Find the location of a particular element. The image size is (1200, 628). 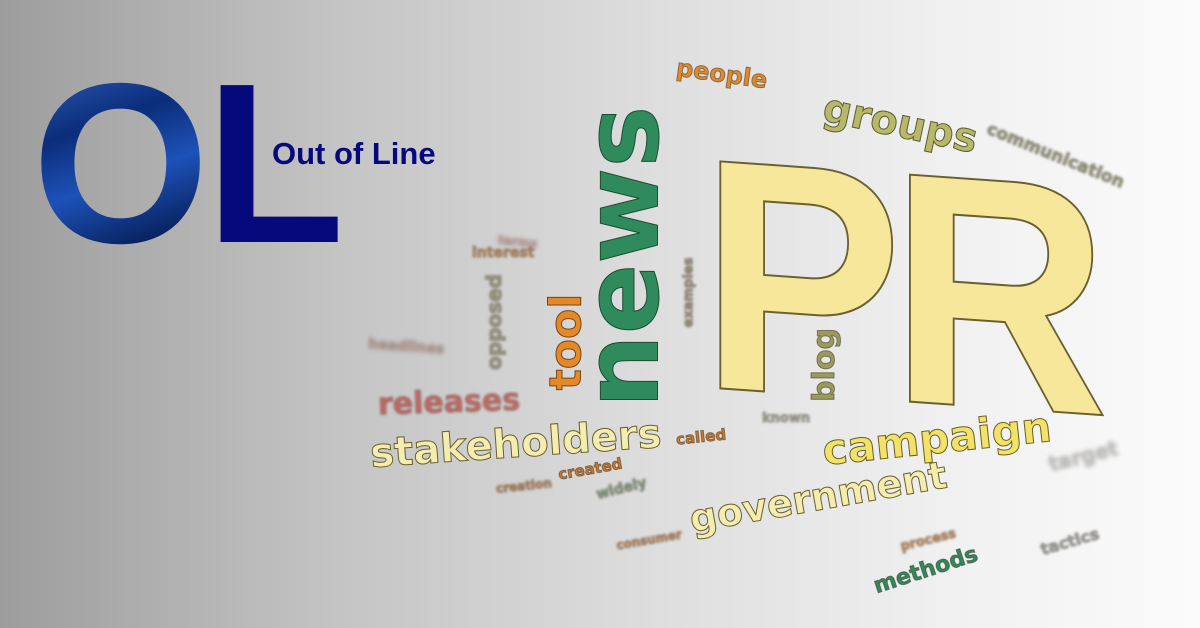

word-methods: methods is located at coordinates (926, 570).